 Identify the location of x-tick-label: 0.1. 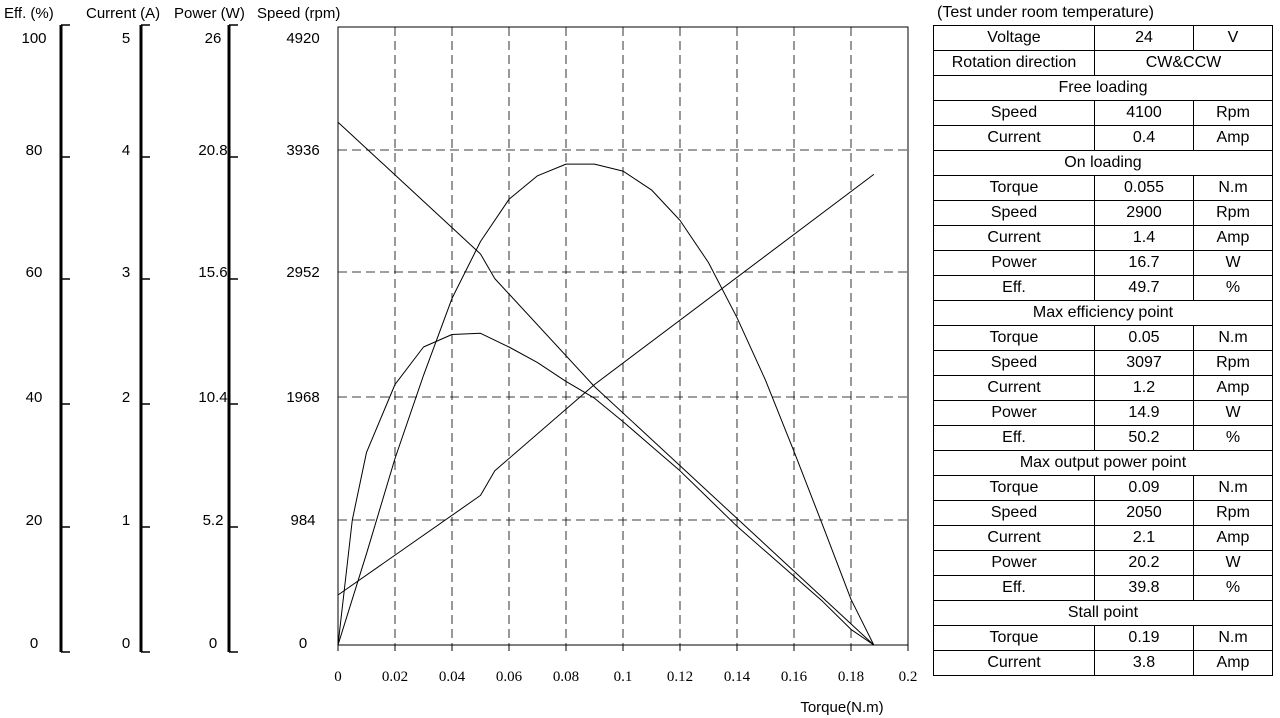
(623, 677).